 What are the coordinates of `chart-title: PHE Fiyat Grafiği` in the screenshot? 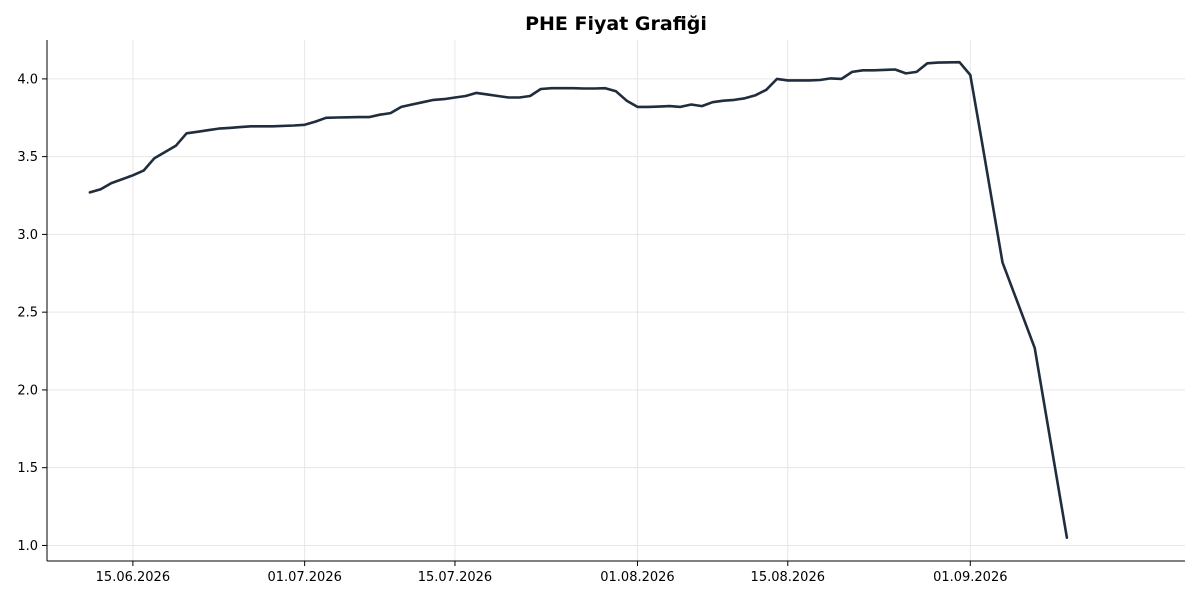 It's located at (616, 24).